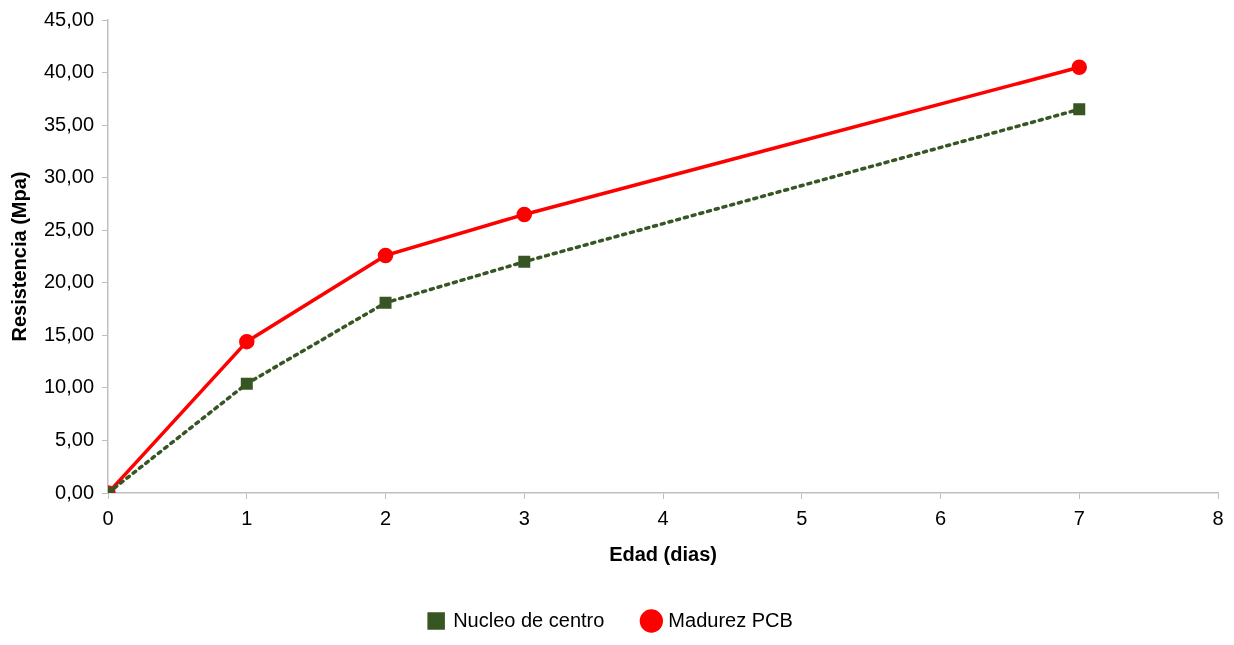 The image size is (1234, 645). I want to click on legend-label: Madurez PCB, so click(730, 619).